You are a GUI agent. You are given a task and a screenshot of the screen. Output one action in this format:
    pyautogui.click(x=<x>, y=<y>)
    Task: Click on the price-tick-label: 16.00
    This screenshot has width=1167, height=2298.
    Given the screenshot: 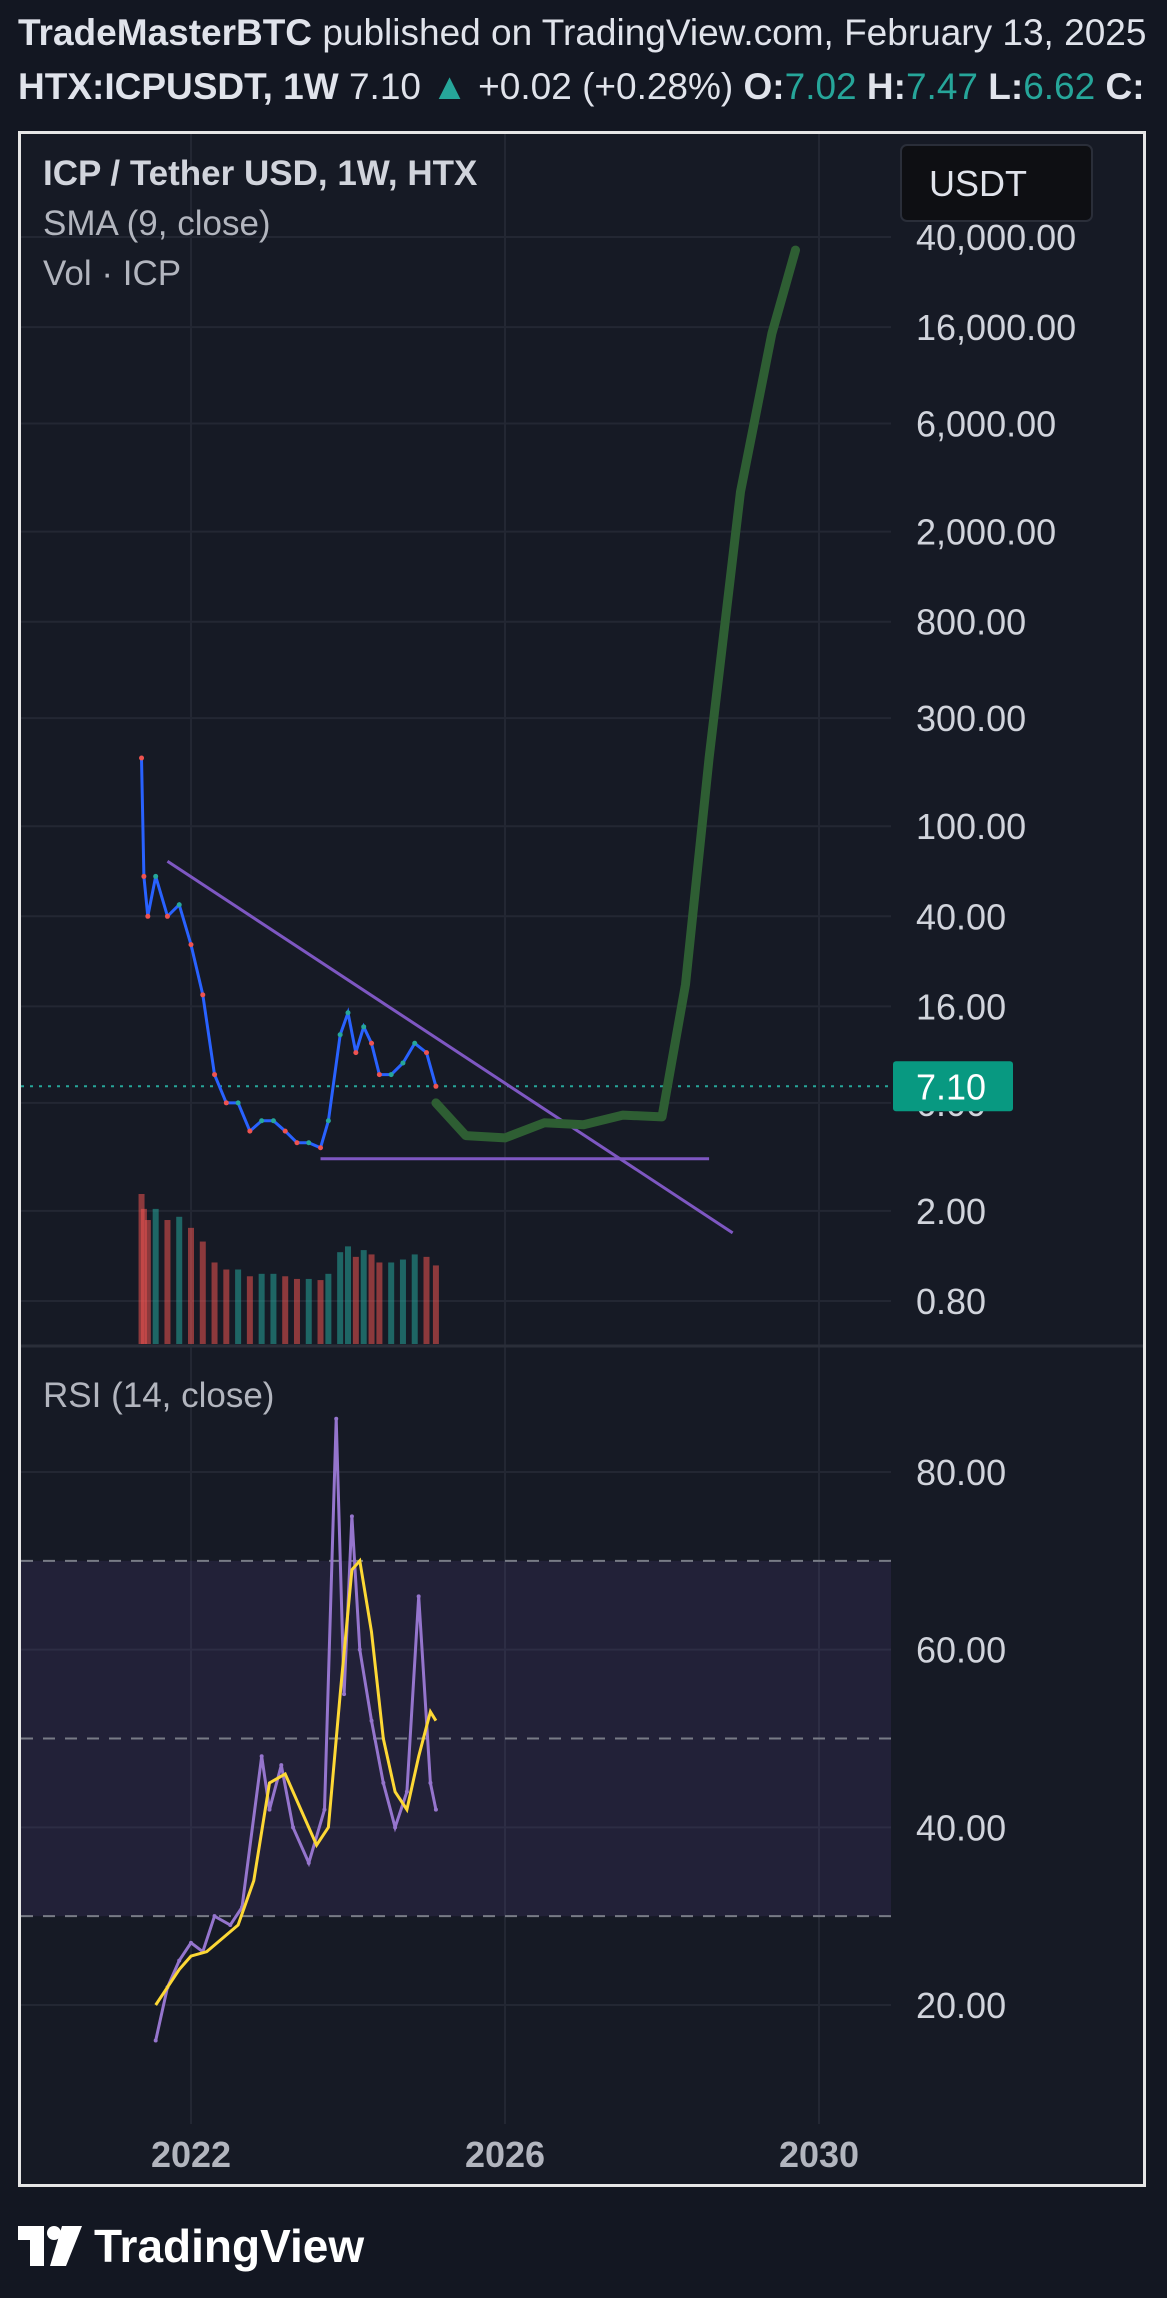 What is the action you would take?
    pyautogui.click(x=961, y=1006)
    